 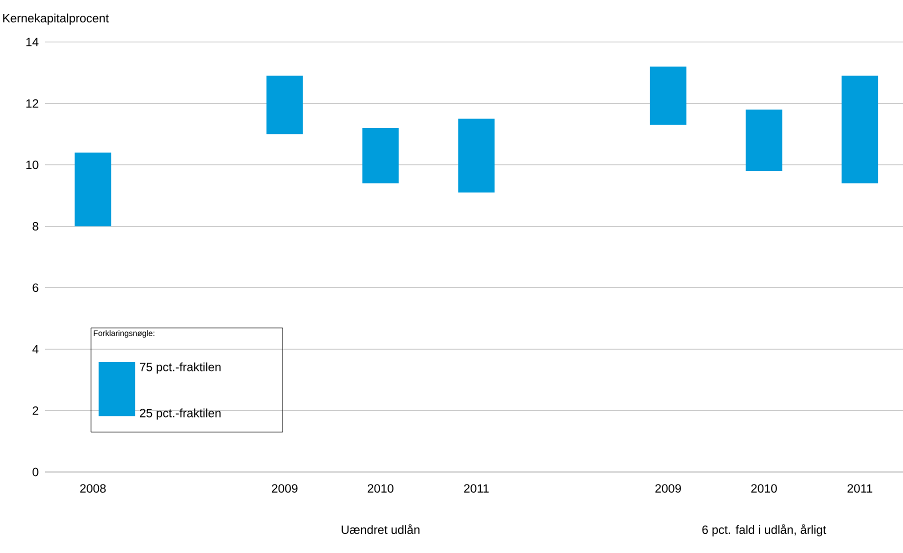 What do you see at coordinates (35, 349) in the screenshot?
I see `y-tick-label: 4` at bounding box center [35, 349].